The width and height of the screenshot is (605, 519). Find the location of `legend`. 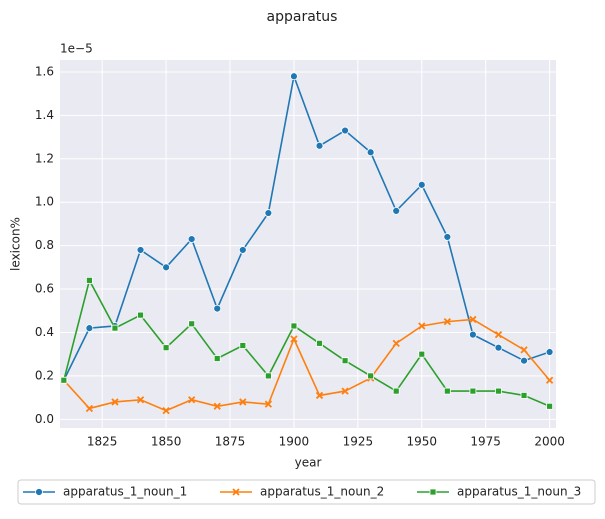

legend is located at coordinates (306, 492).